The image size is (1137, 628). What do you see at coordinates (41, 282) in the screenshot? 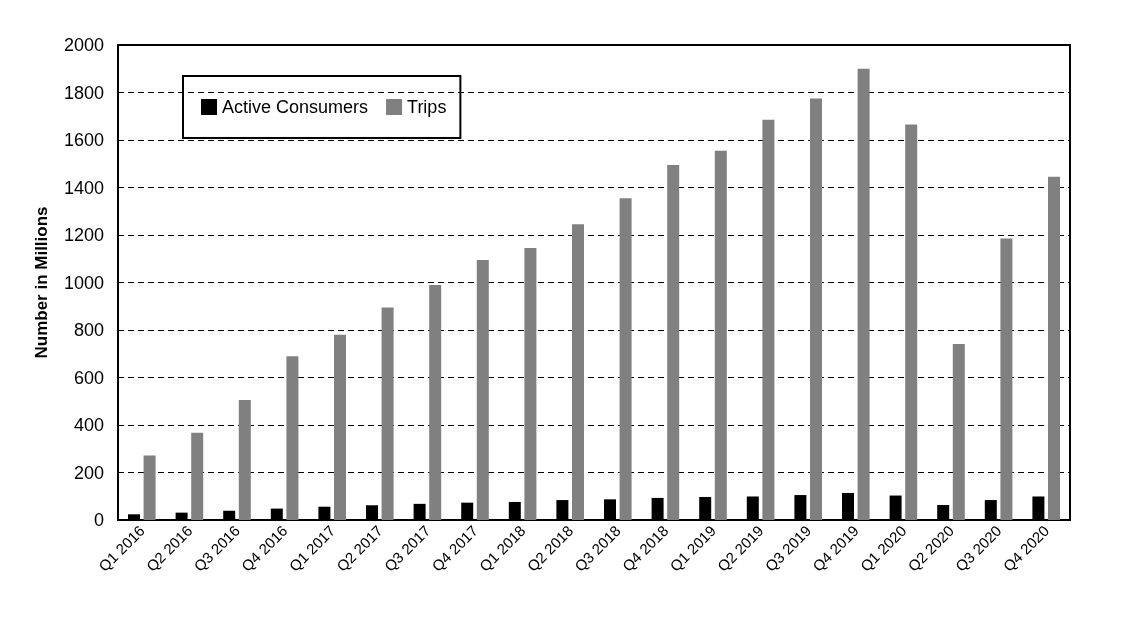
I see `y-axis-title: Number in Millions` at bounding box center [41, 282].